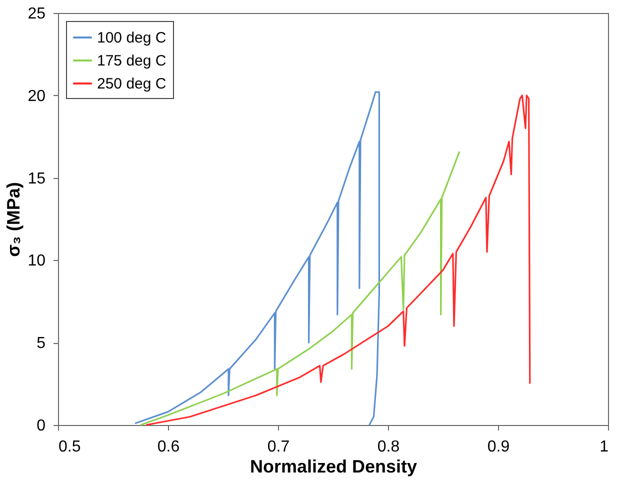 The width and height of the screenshot is (630, 482). Describe the element at coordinates (37, 179) in the screenshot. I see `y-tick-label: 15` at that location.